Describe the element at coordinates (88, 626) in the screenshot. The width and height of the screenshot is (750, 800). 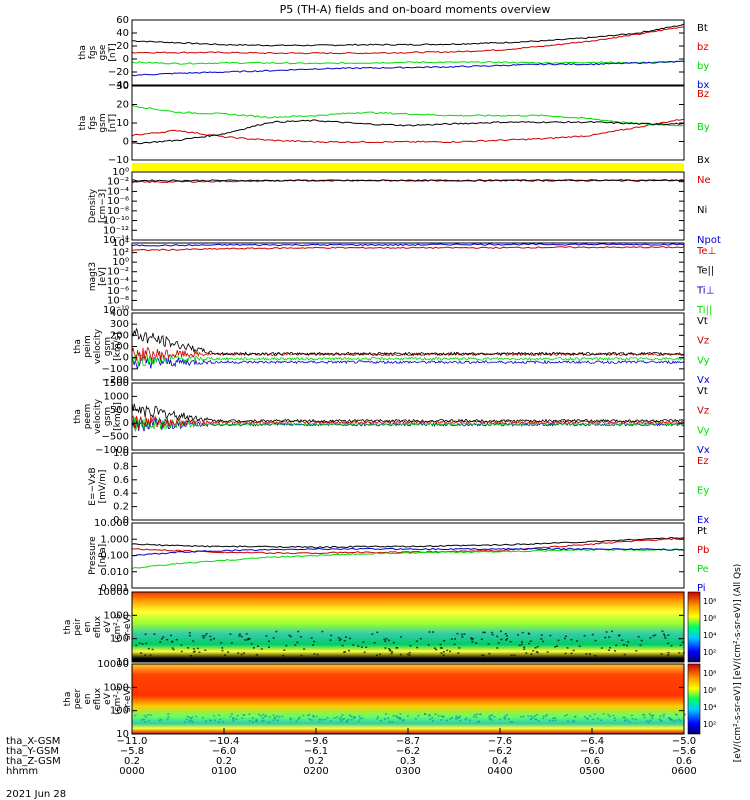
I see `y-axis-label: en` at that location.